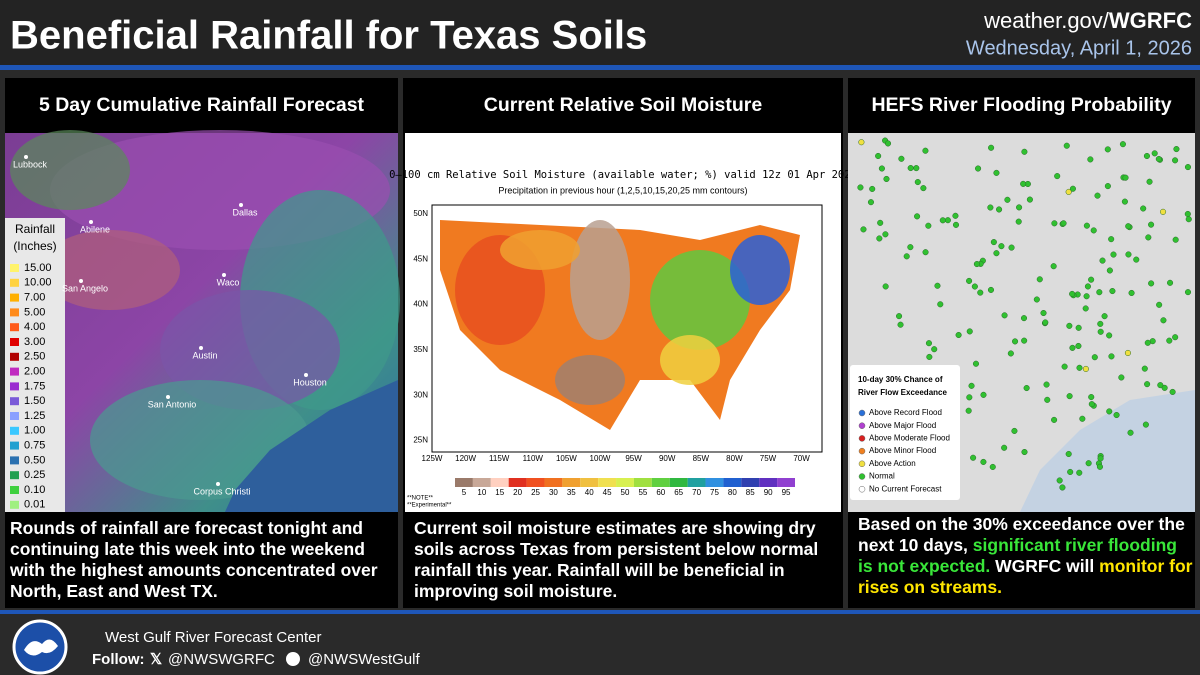  I want to click on lat-label: 50N, so click(420, 213).